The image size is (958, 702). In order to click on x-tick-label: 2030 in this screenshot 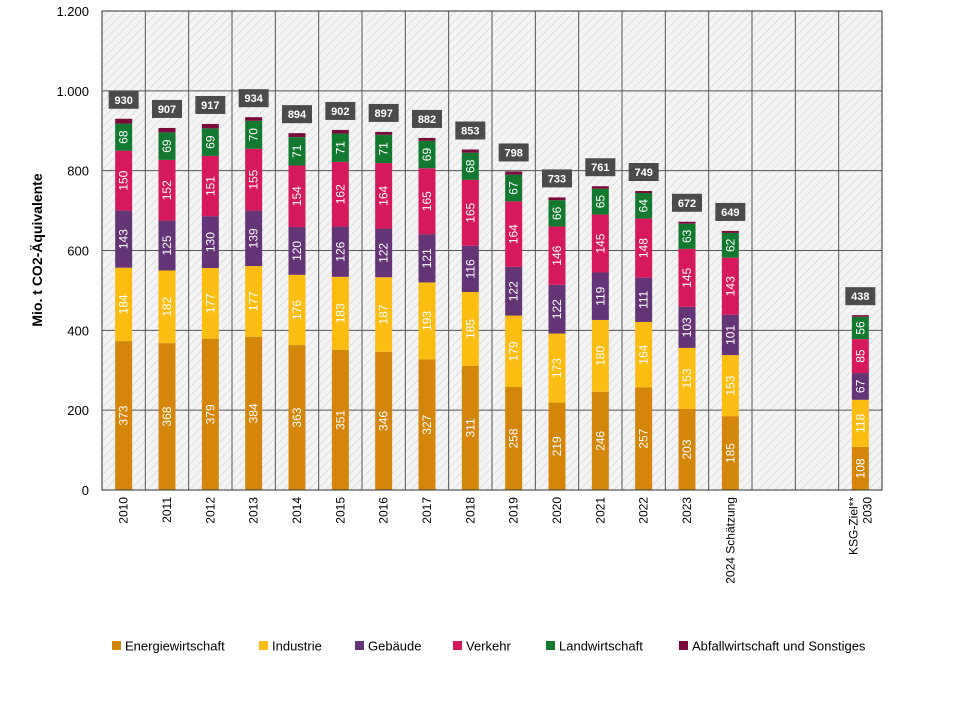, I will do `click(867, 510)`.